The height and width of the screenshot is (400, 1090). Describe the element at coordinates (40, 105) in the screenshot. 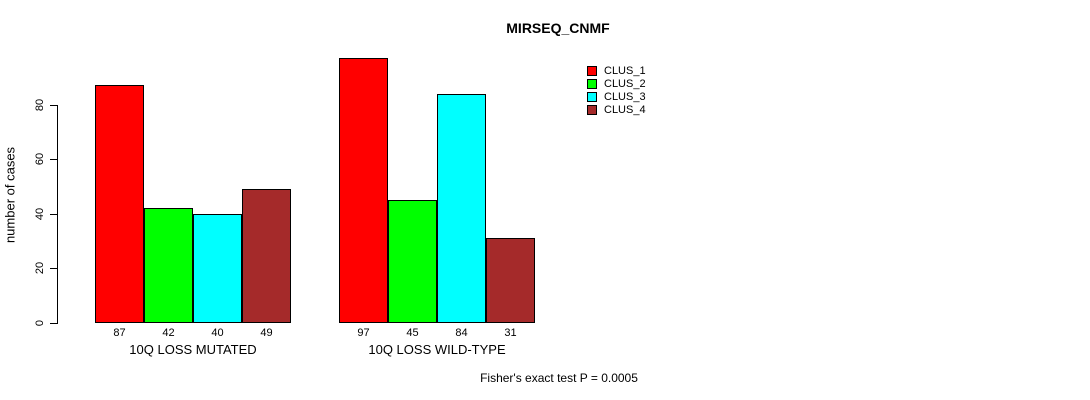

I see `y-tick-label: 80` at that location.